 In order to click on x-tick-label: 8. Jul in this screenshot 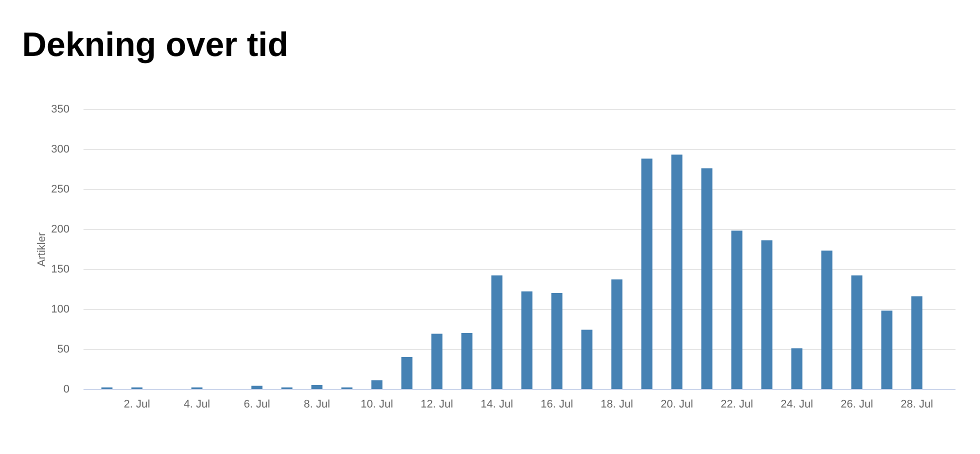, I will do `click(317, 404)`.